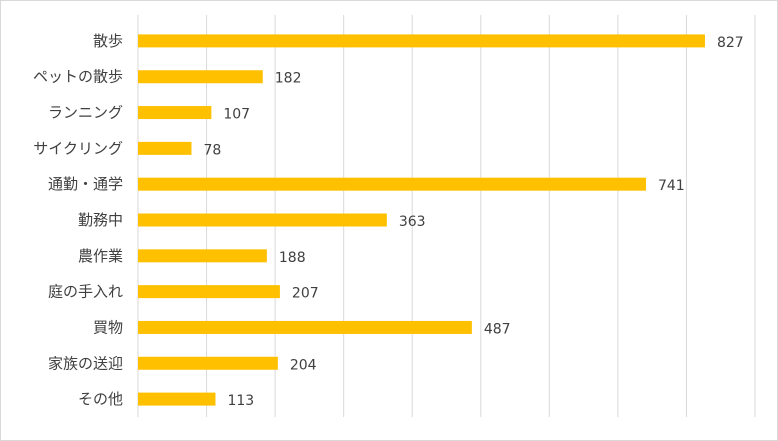  I want to click on data-label: 207, so click(305, 294).